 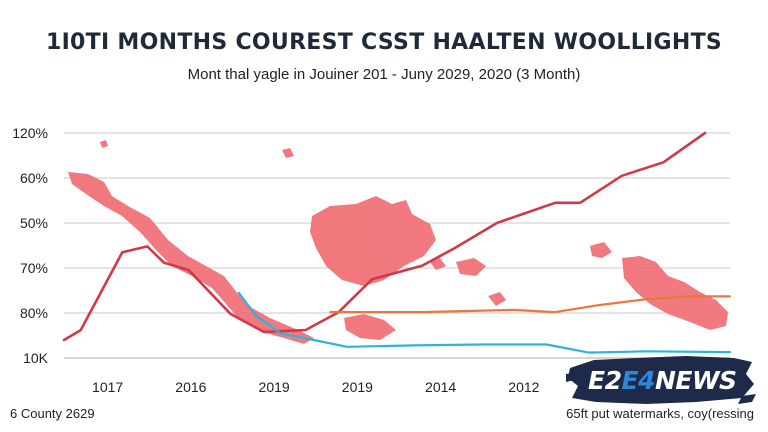 What do you see at coordinates (440, 387) in the screenshot?
I see `x-tick-label: 2014` at bounding box center [440, 387].